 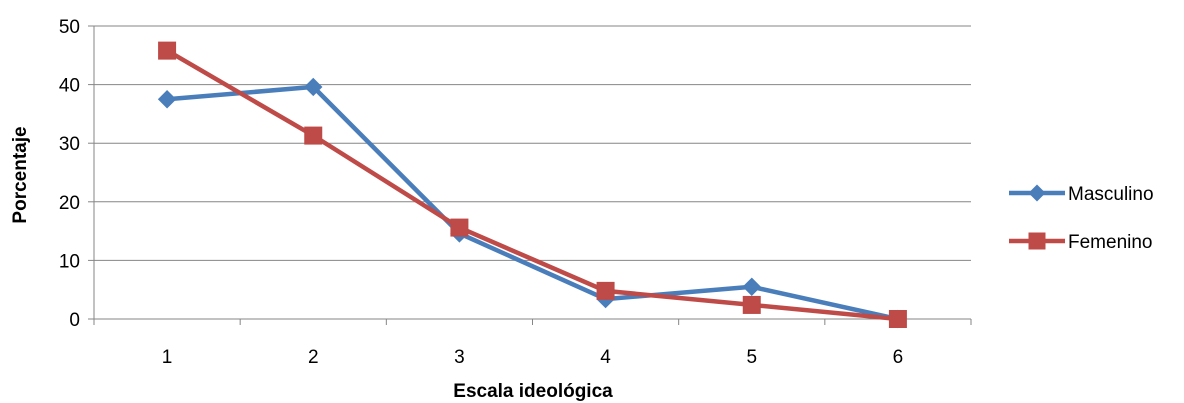 I want to click on x-tick-label: 6, so click(x=898, y=357).